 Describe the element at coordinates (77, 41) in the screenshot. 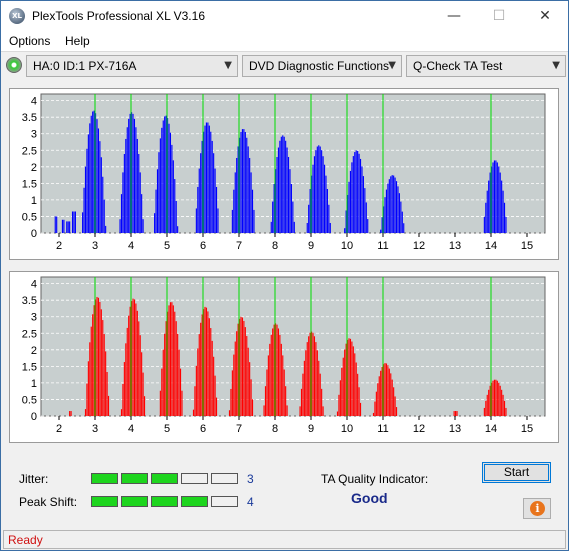

I see `menu-help: Help` at that location.